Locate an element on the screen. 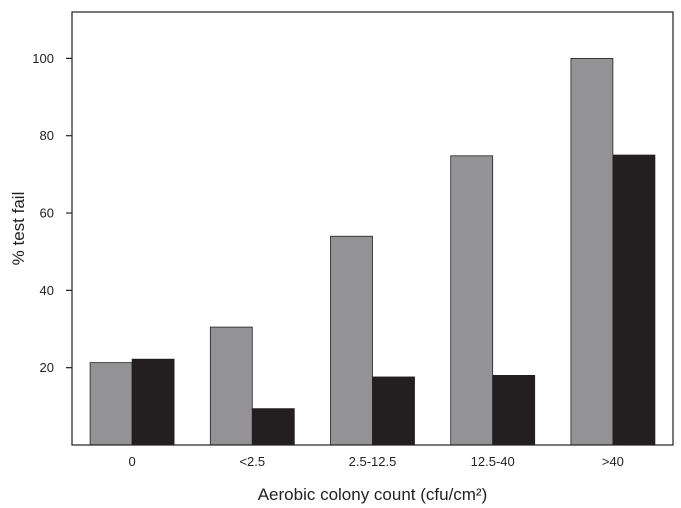  x-tick-label: >40 is located at coordinates (613, 461).